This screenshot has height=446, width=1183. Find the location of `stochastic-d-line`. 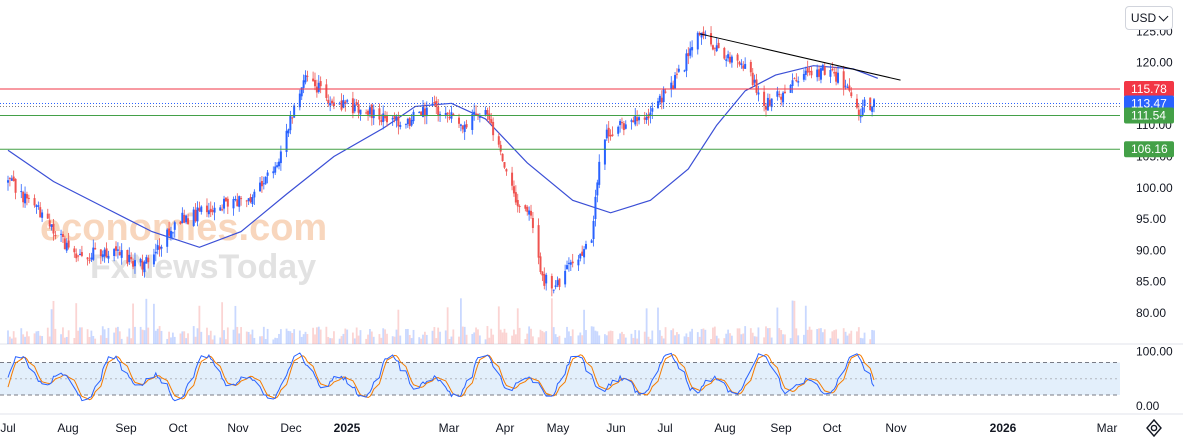

stochastic-d-line is located at coordinates (441, 377).